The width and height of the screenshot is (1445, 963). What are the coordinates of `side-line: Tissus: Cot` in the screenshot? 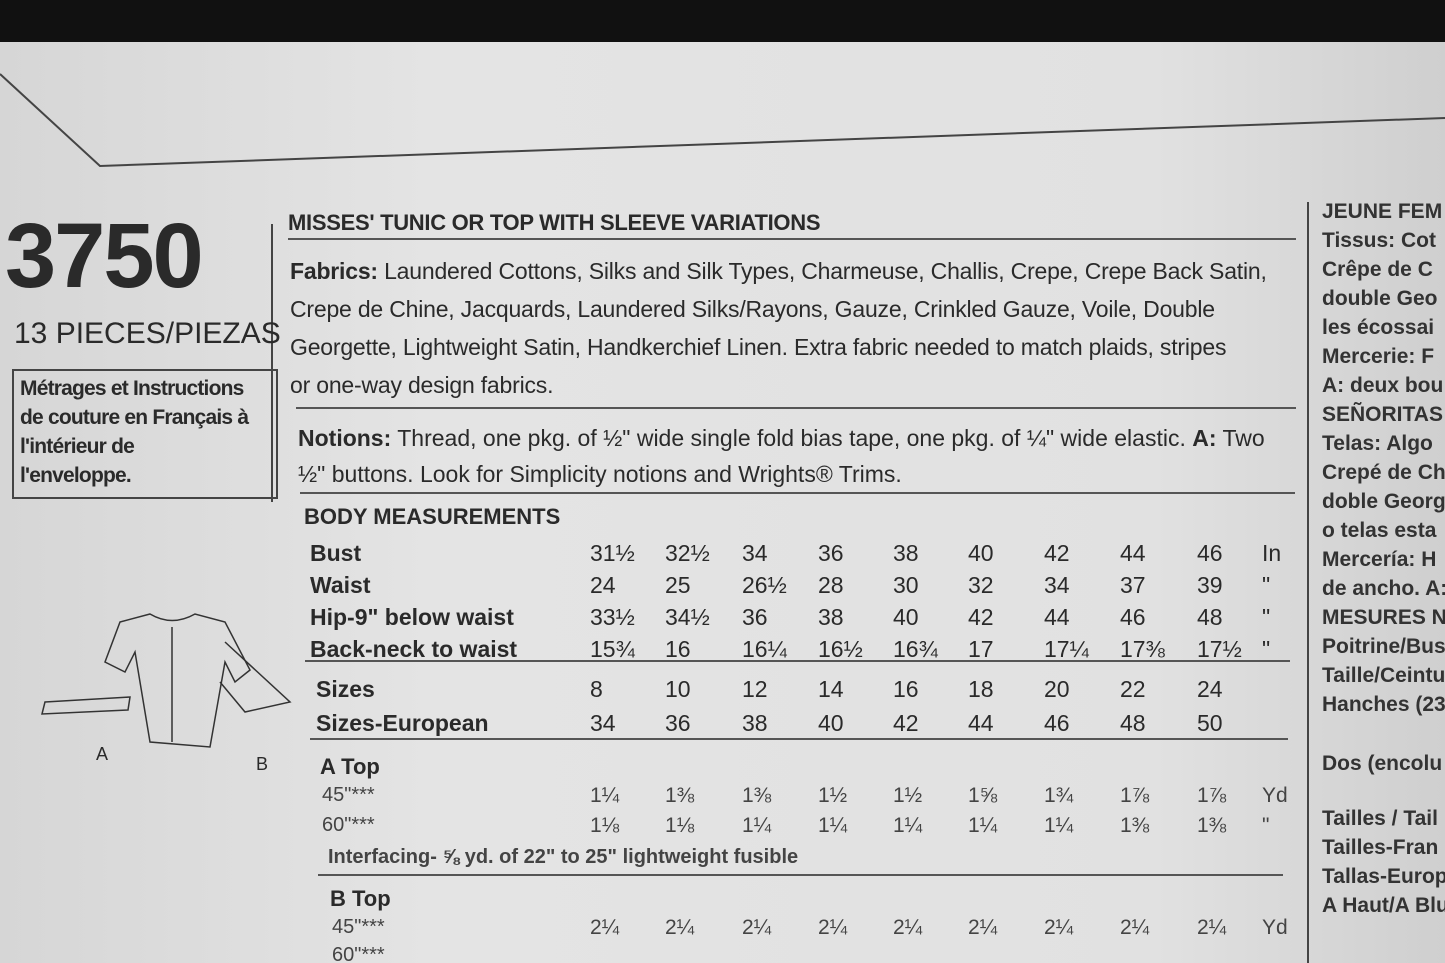 It's located at (1379, 240).